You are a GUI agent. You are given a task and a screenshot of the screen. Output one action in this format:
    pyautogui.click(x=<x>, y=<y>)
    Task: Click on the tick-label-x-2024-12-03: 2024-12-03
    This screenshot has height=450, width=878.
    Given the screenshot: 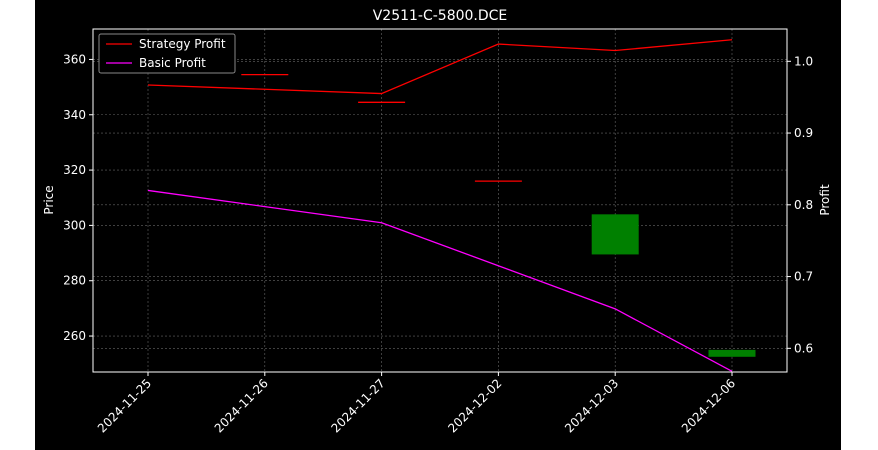 What is the action you would take?
    pyautogui.click(x=591, y=405)
    